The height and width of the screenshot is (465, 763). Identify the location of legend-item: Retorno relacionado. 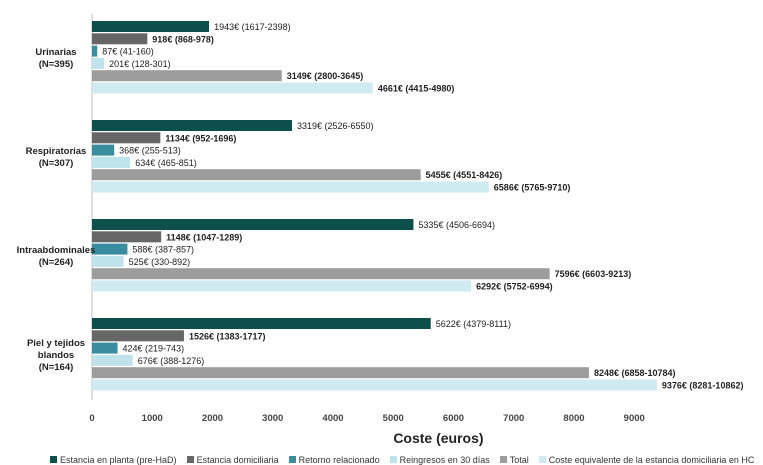
(334, 459).